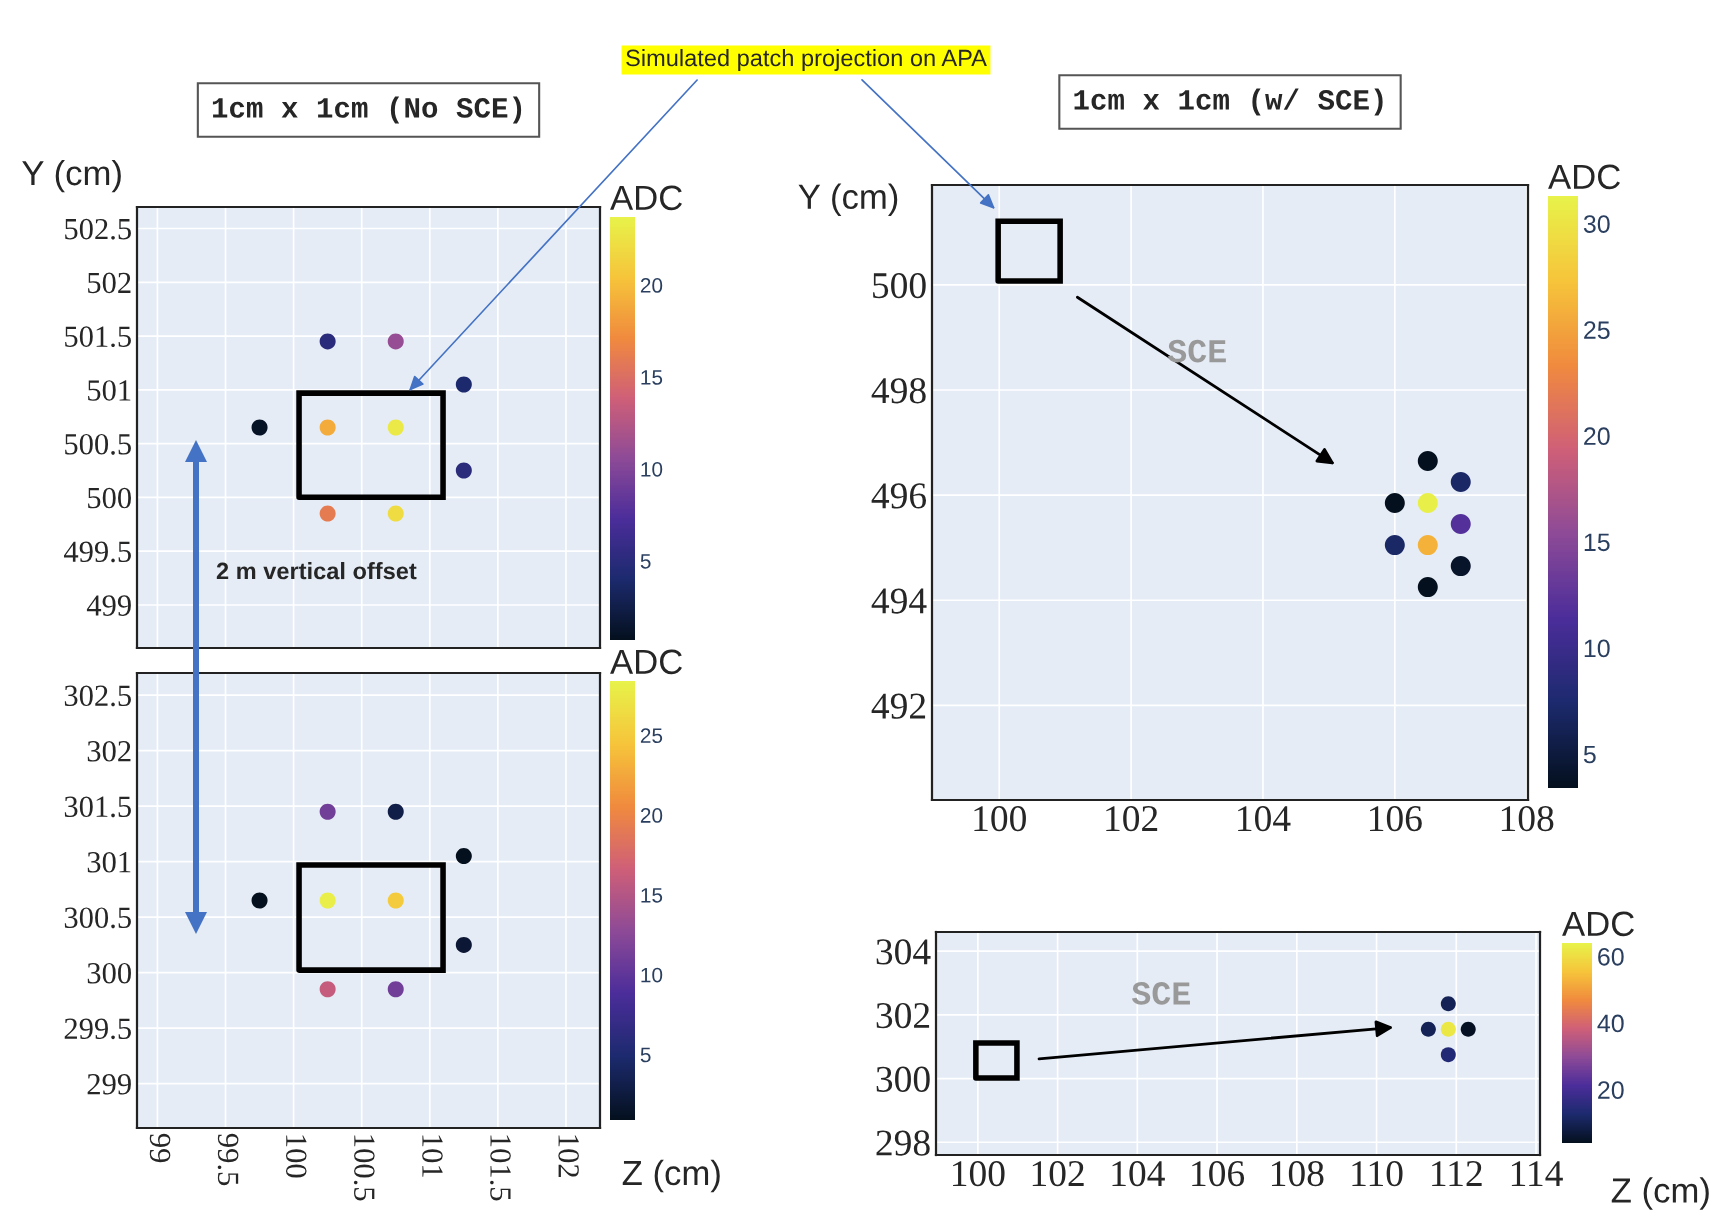  What do you see at coordinates (903, 1143) in the screenshot?
I see `y-tick-label: 298` at bounding box center [903, 1143].